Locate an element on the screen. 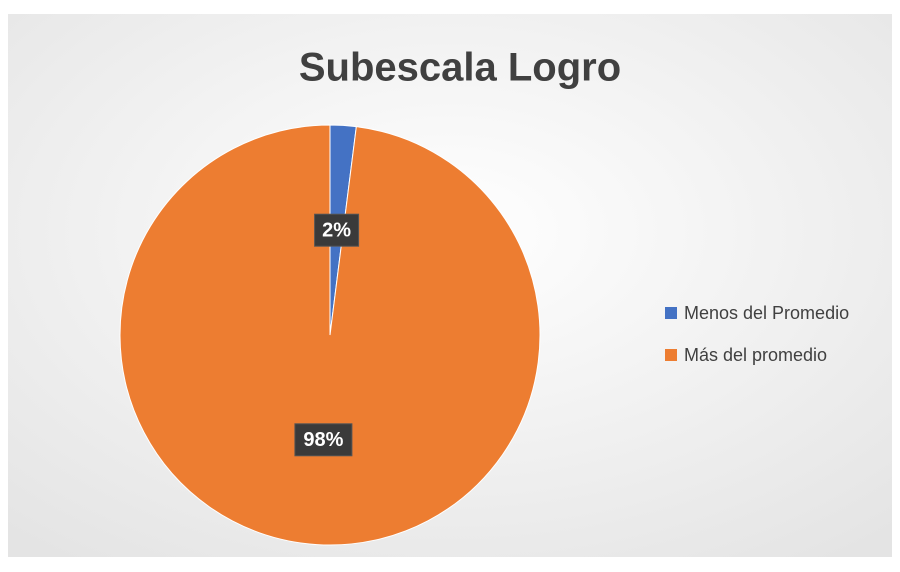 Image resolution: width=900 pixels, height=572 pixels. legend-label: Más del promedio is located at coordinates (755, 355).